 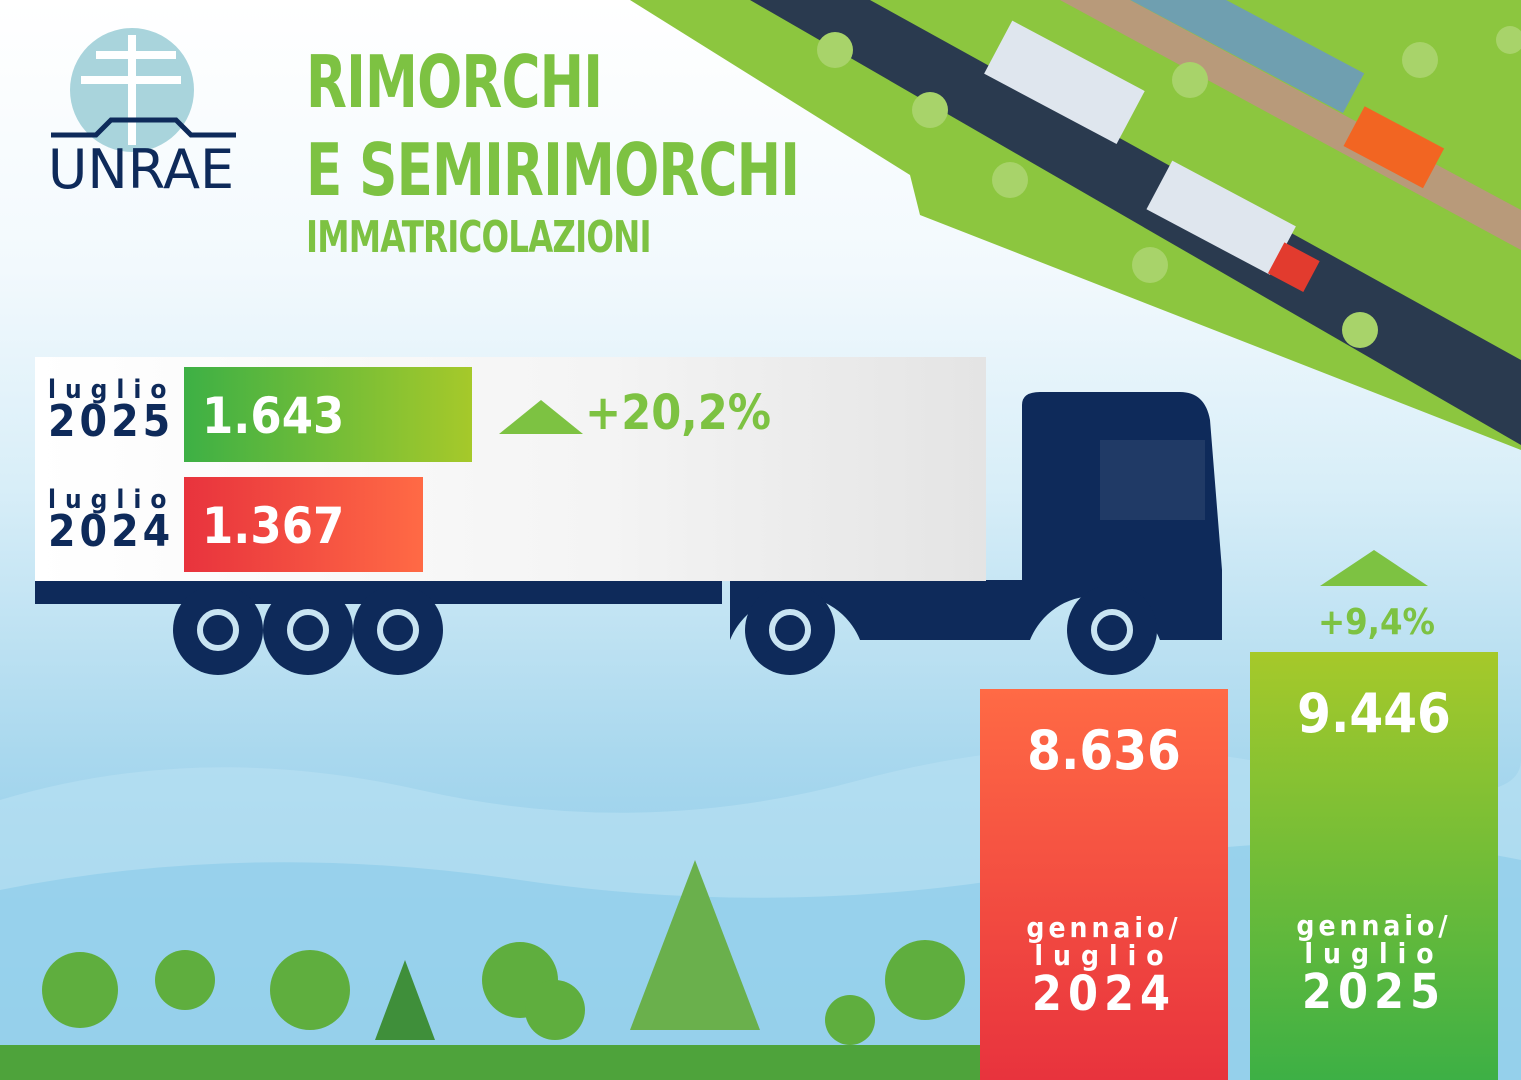 I want to click on trees, so click(x=1169, y=187).